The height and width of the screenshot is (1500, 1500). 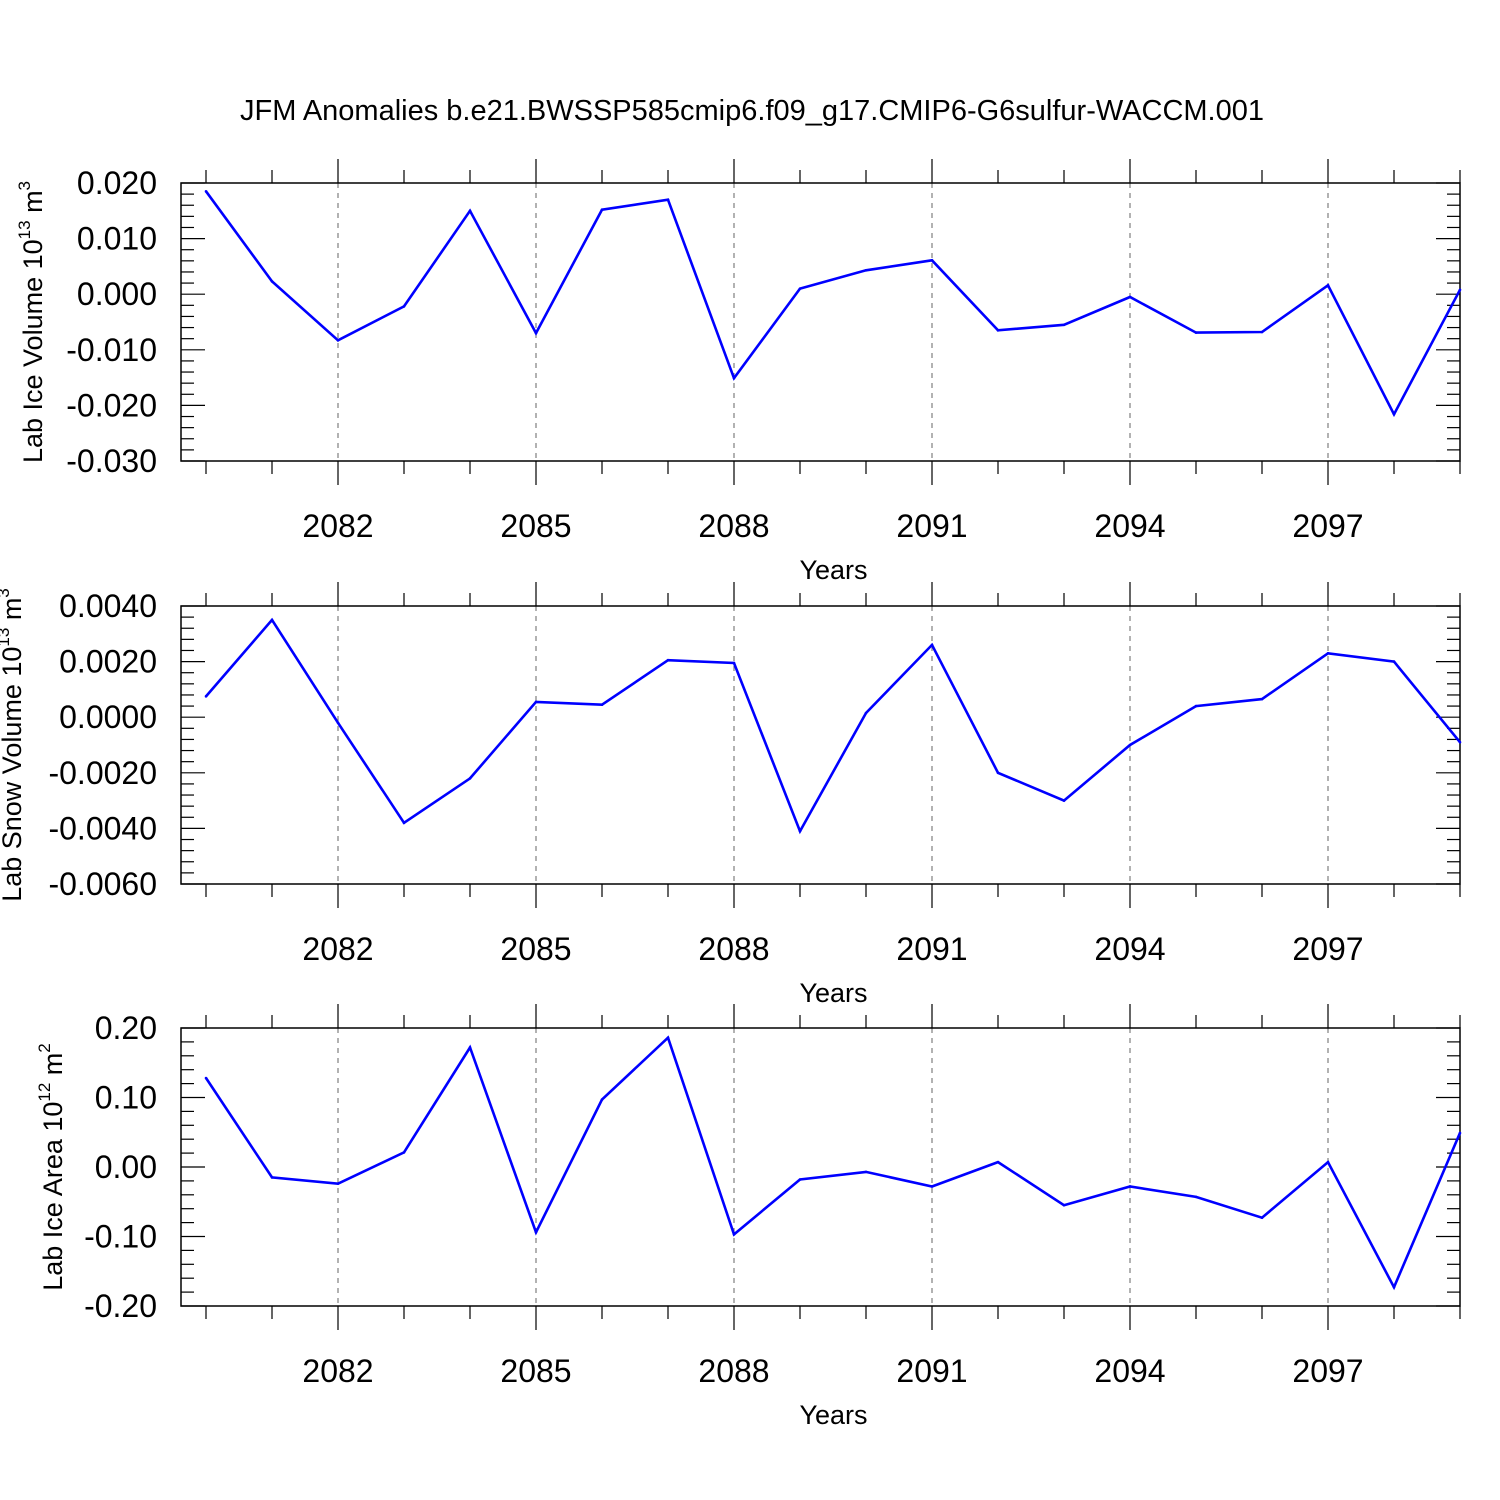 I want to click on x-tick-label: 2097, so click(x=1327, y=1371).